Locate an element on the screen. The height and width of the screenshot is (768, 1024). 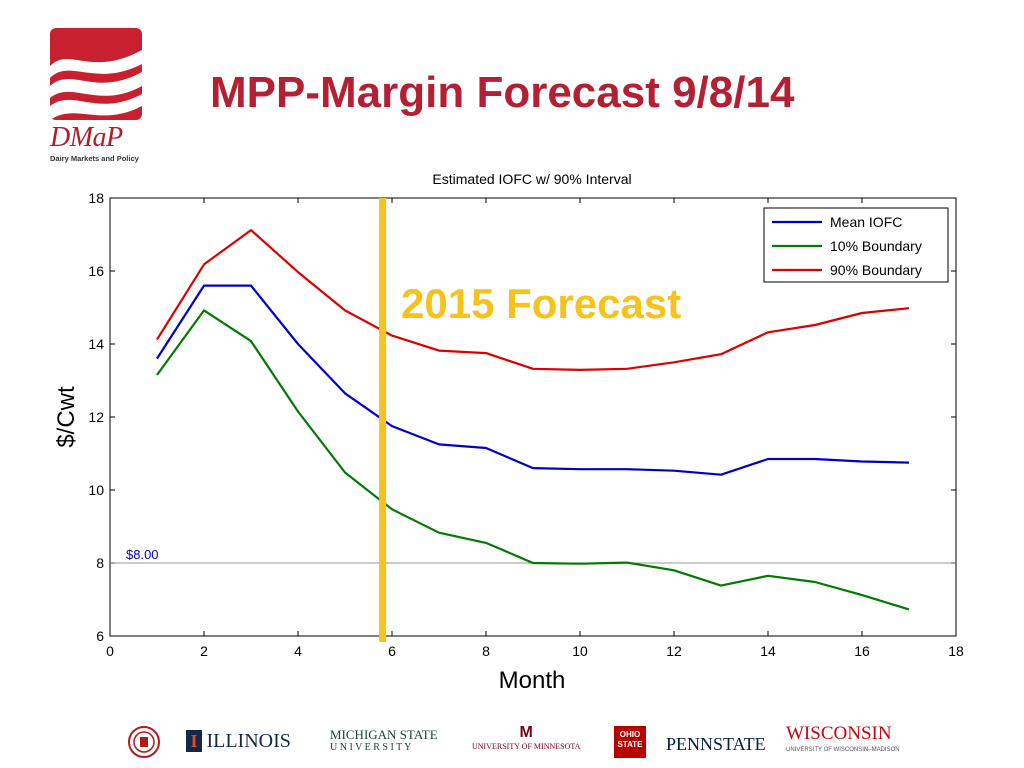
x-tick-label: 12 is located at coordinates (674, 651).